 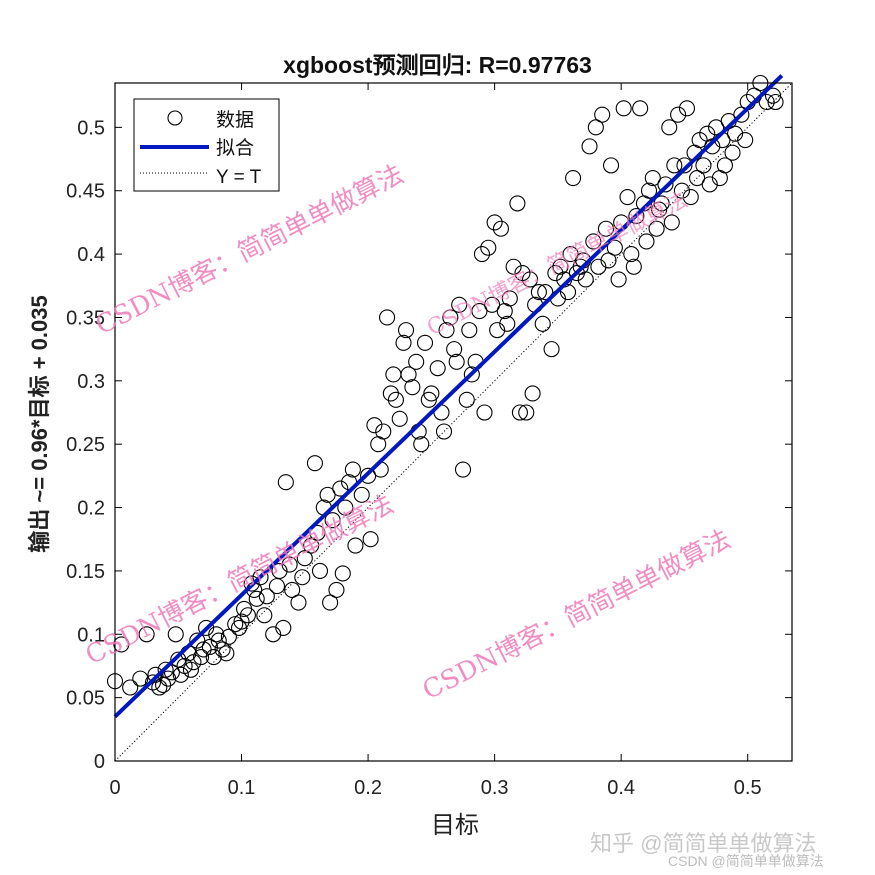 What do you see at coordinates (85, 318) in the screenshot?
I see `y-tick-label: 0.35` at bounding box center [85, 318].